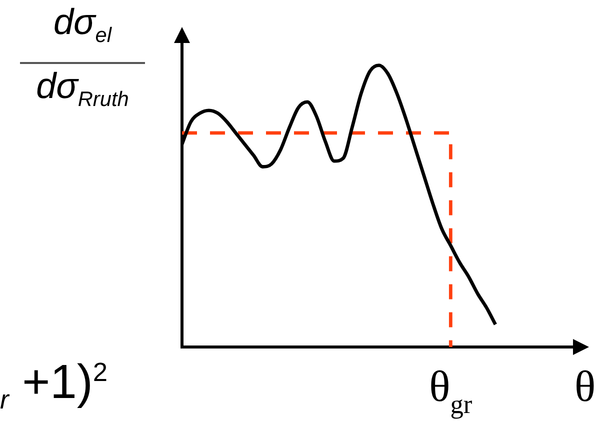 The height and width of the screenshot is (426, 608). I want to click on y-axis-title: dσ$_{el}$ dσ$_{Rruth}$, so click(82, 57).